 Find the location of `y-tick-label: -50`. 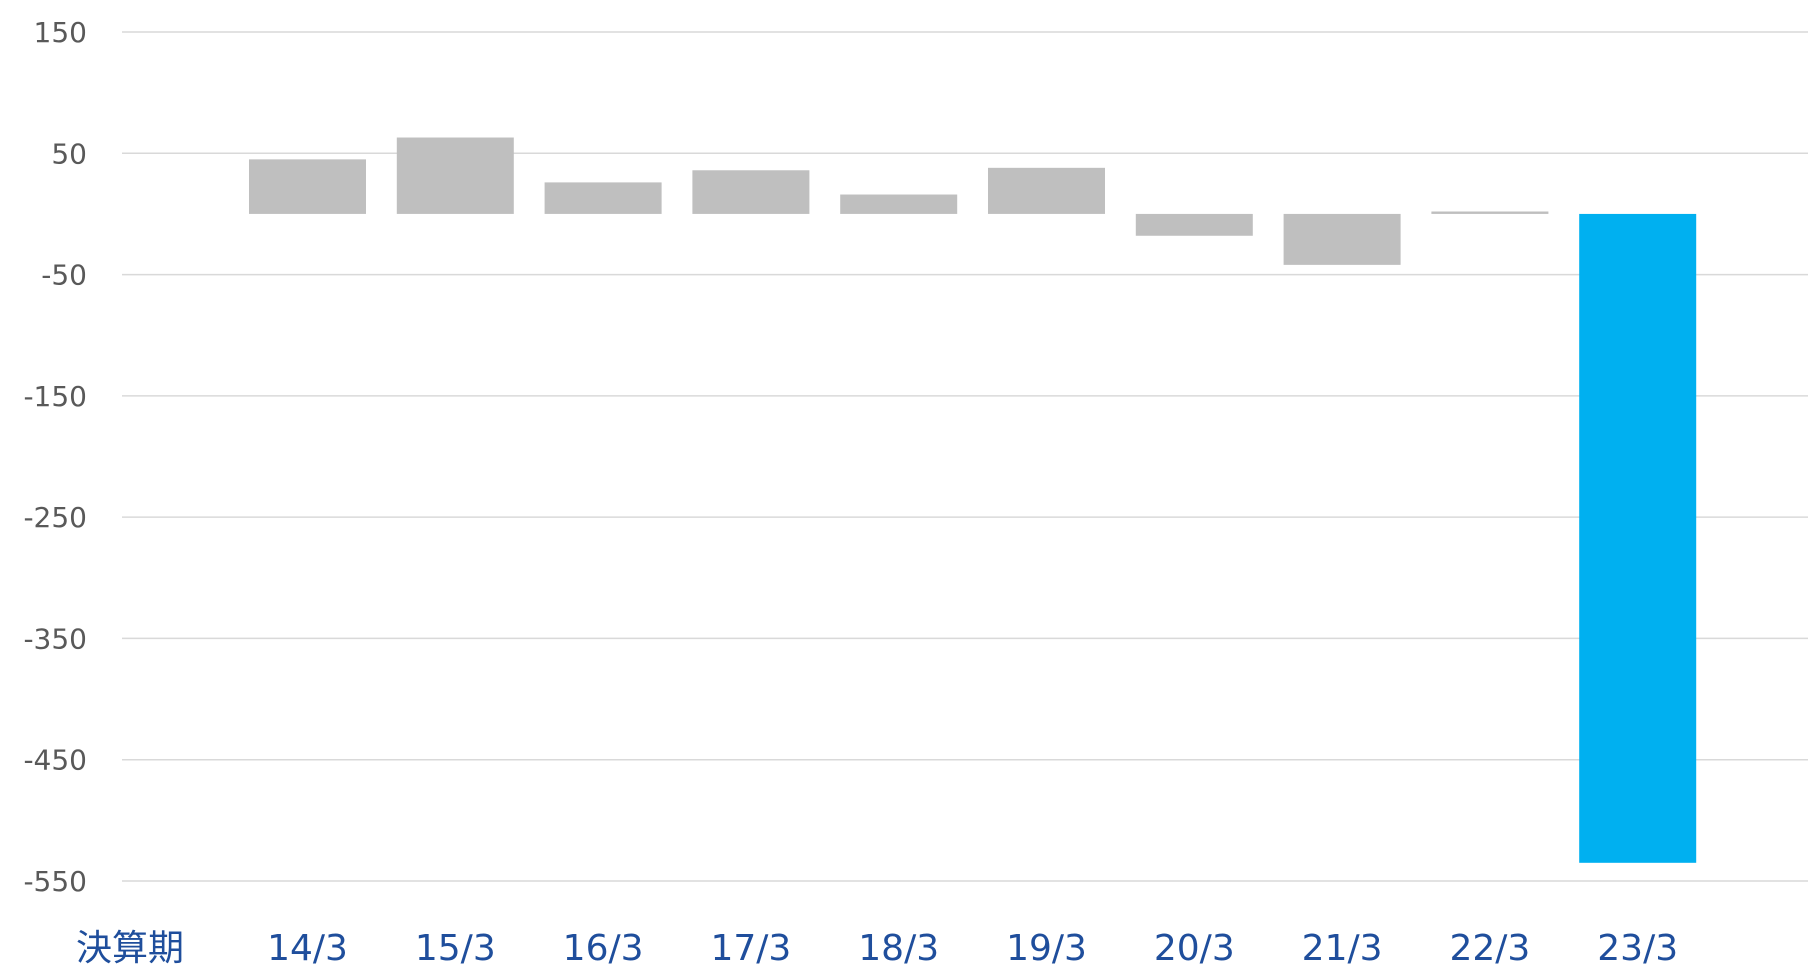

y-tick-label: -50 is located at coordinates (64, 275).